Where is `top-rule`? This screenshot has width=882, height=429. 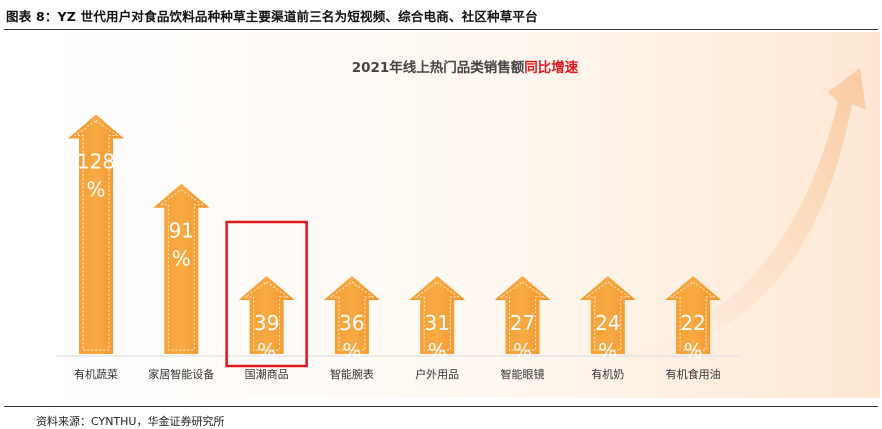
top-rule is located at coordinates (441, 29).